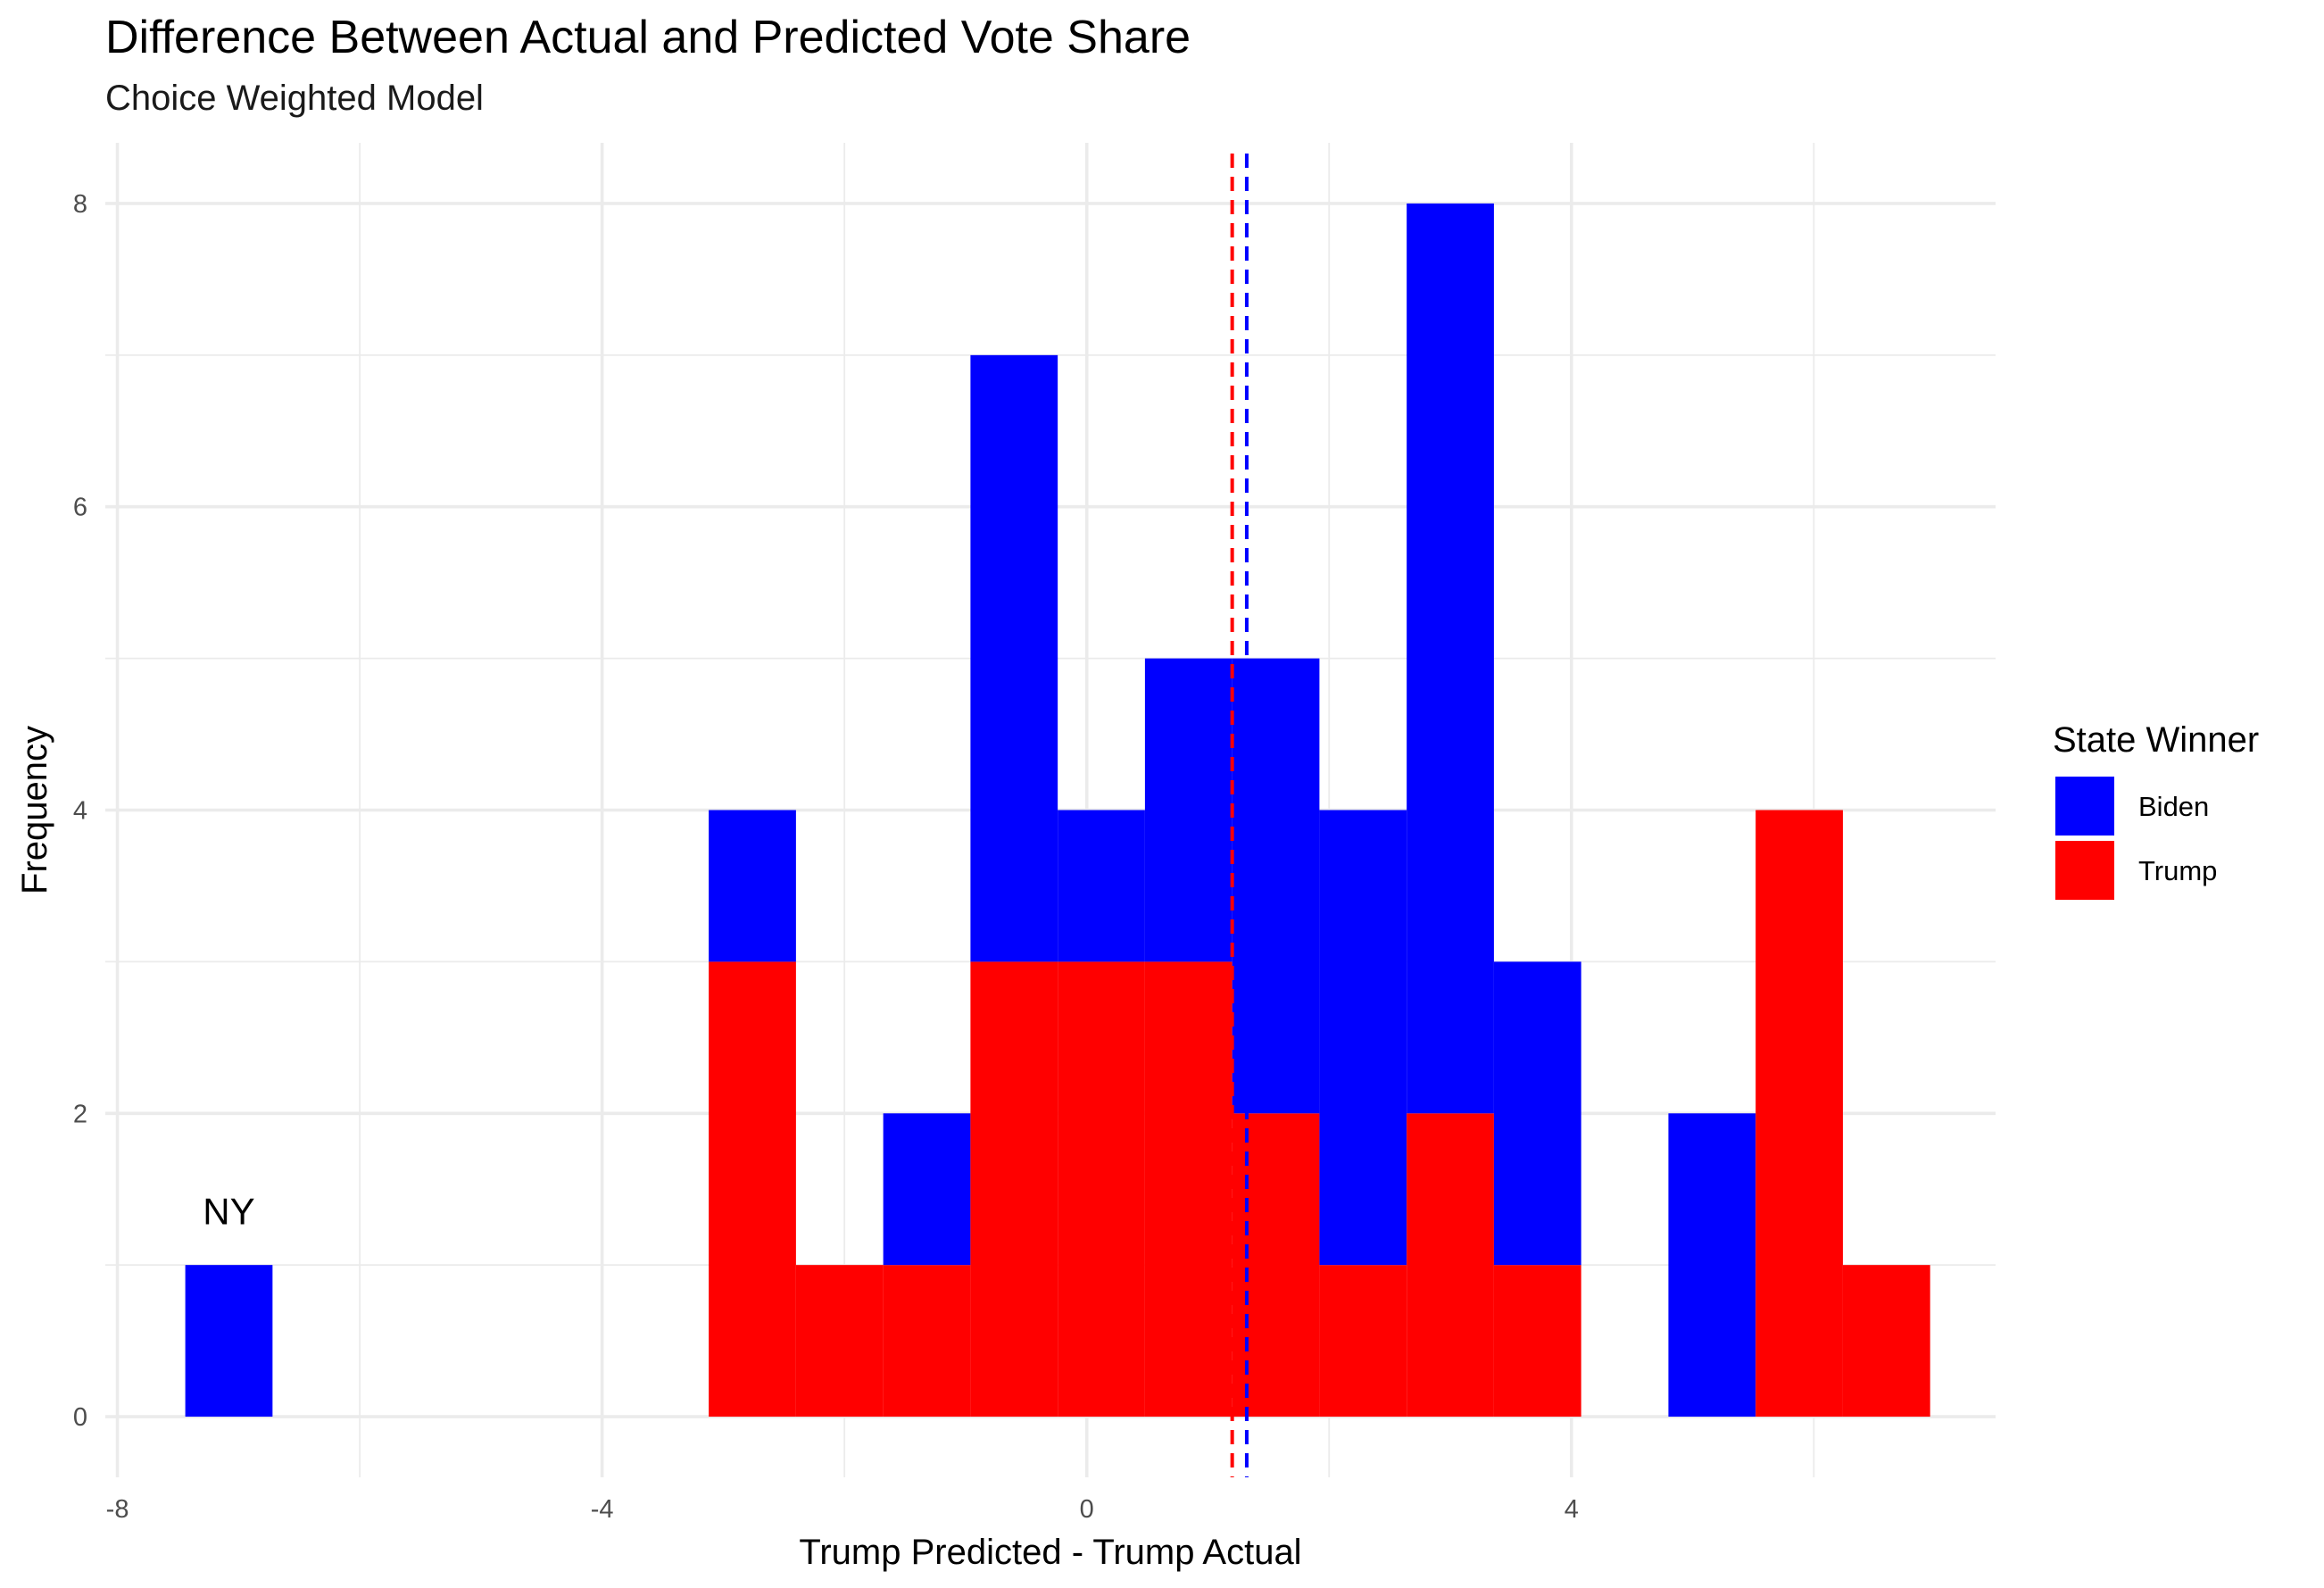 The height and width of the screenshot is (1588, 2324). What do you see at coordinates (2136, 838) in the screenshot?
I see `legend-entries: Biden Trump` at bounding box center [2136, 838].